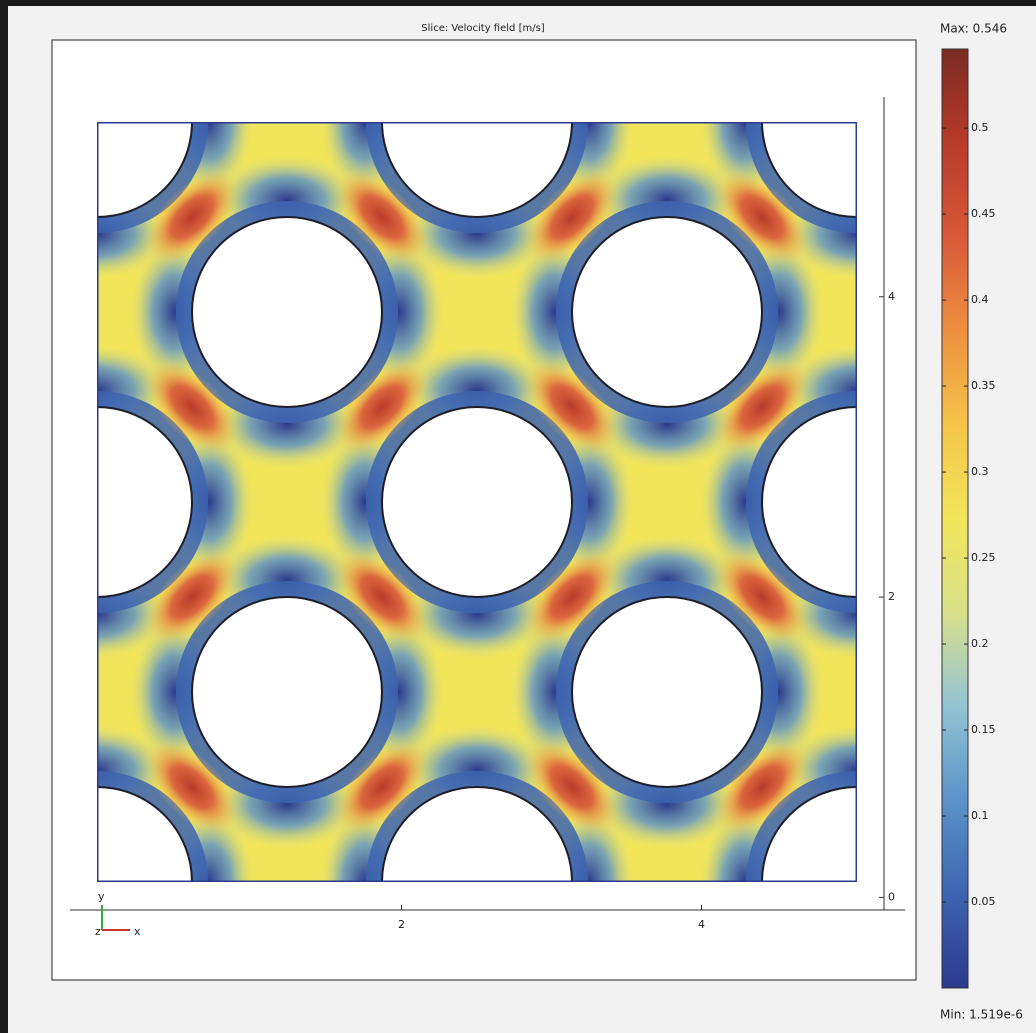 The width and height of the screenshot is (1036, 1033). What do you see at coordinates (983, 385) in the screenshot?
I see `colorbar-tick-label: 0.35` at bounding box center [983, 385].